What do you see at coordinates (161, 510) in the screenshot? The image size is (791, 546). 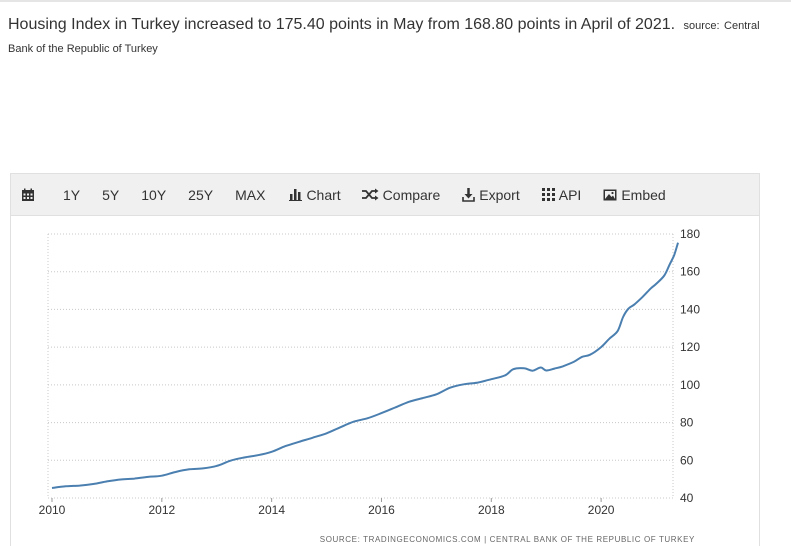 I see `x-tick-label: 2012` at bounding box center [161, 510].